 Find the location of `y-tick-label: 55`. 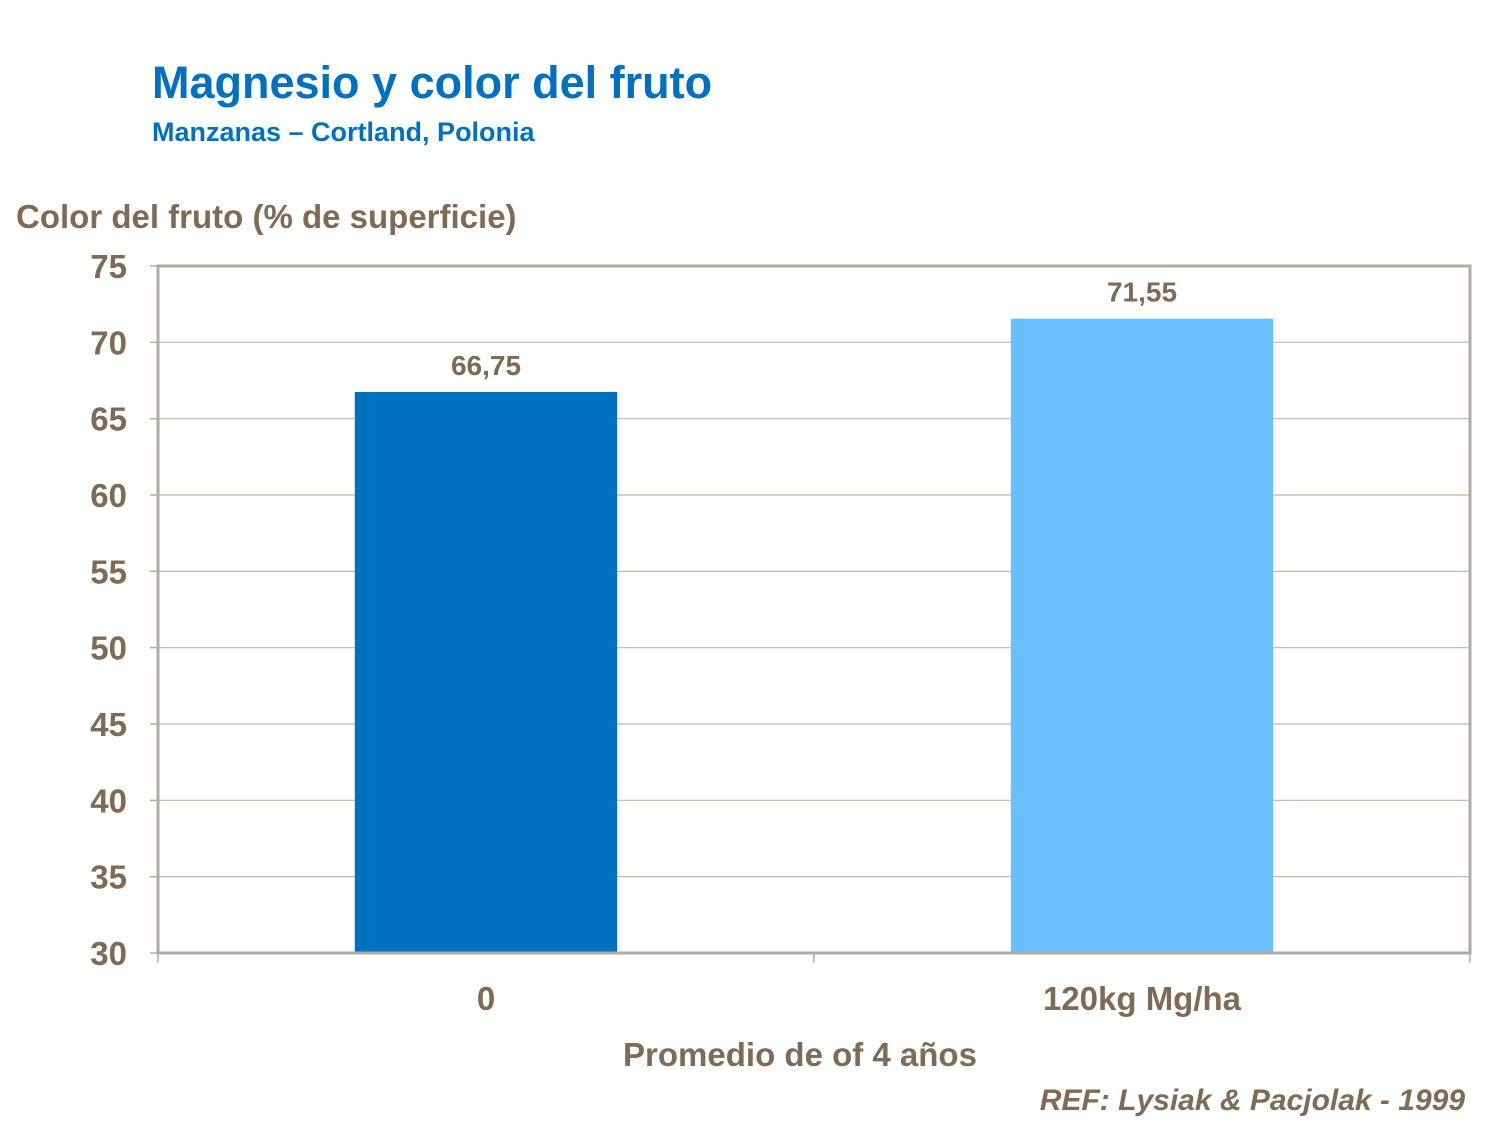

y-tick-label: 55 is located at coordinates (108, 571).